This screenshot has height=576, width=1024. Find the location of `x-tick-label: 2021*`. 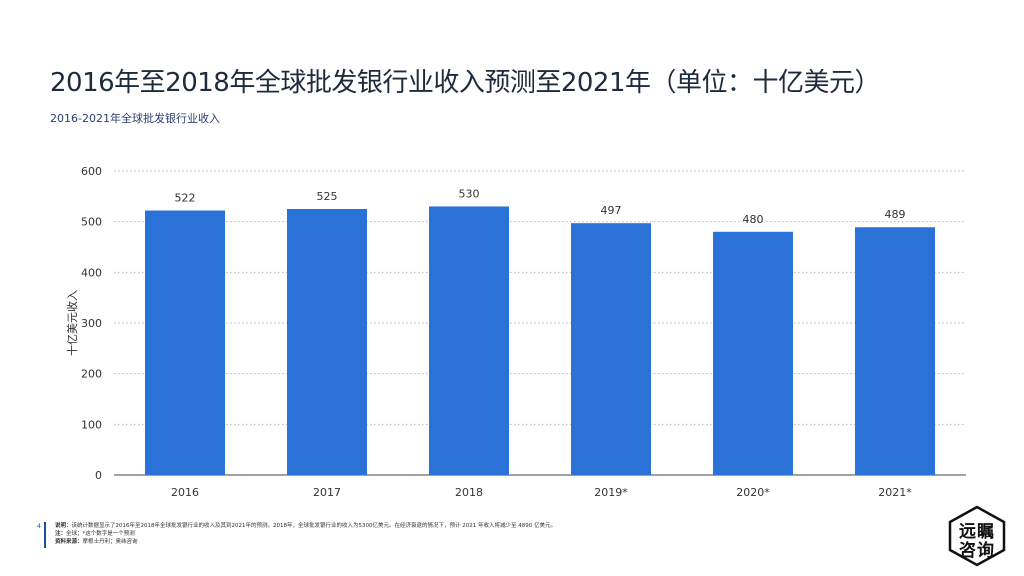

x-tick-label: 2021* is located at coordinates (895, 492).